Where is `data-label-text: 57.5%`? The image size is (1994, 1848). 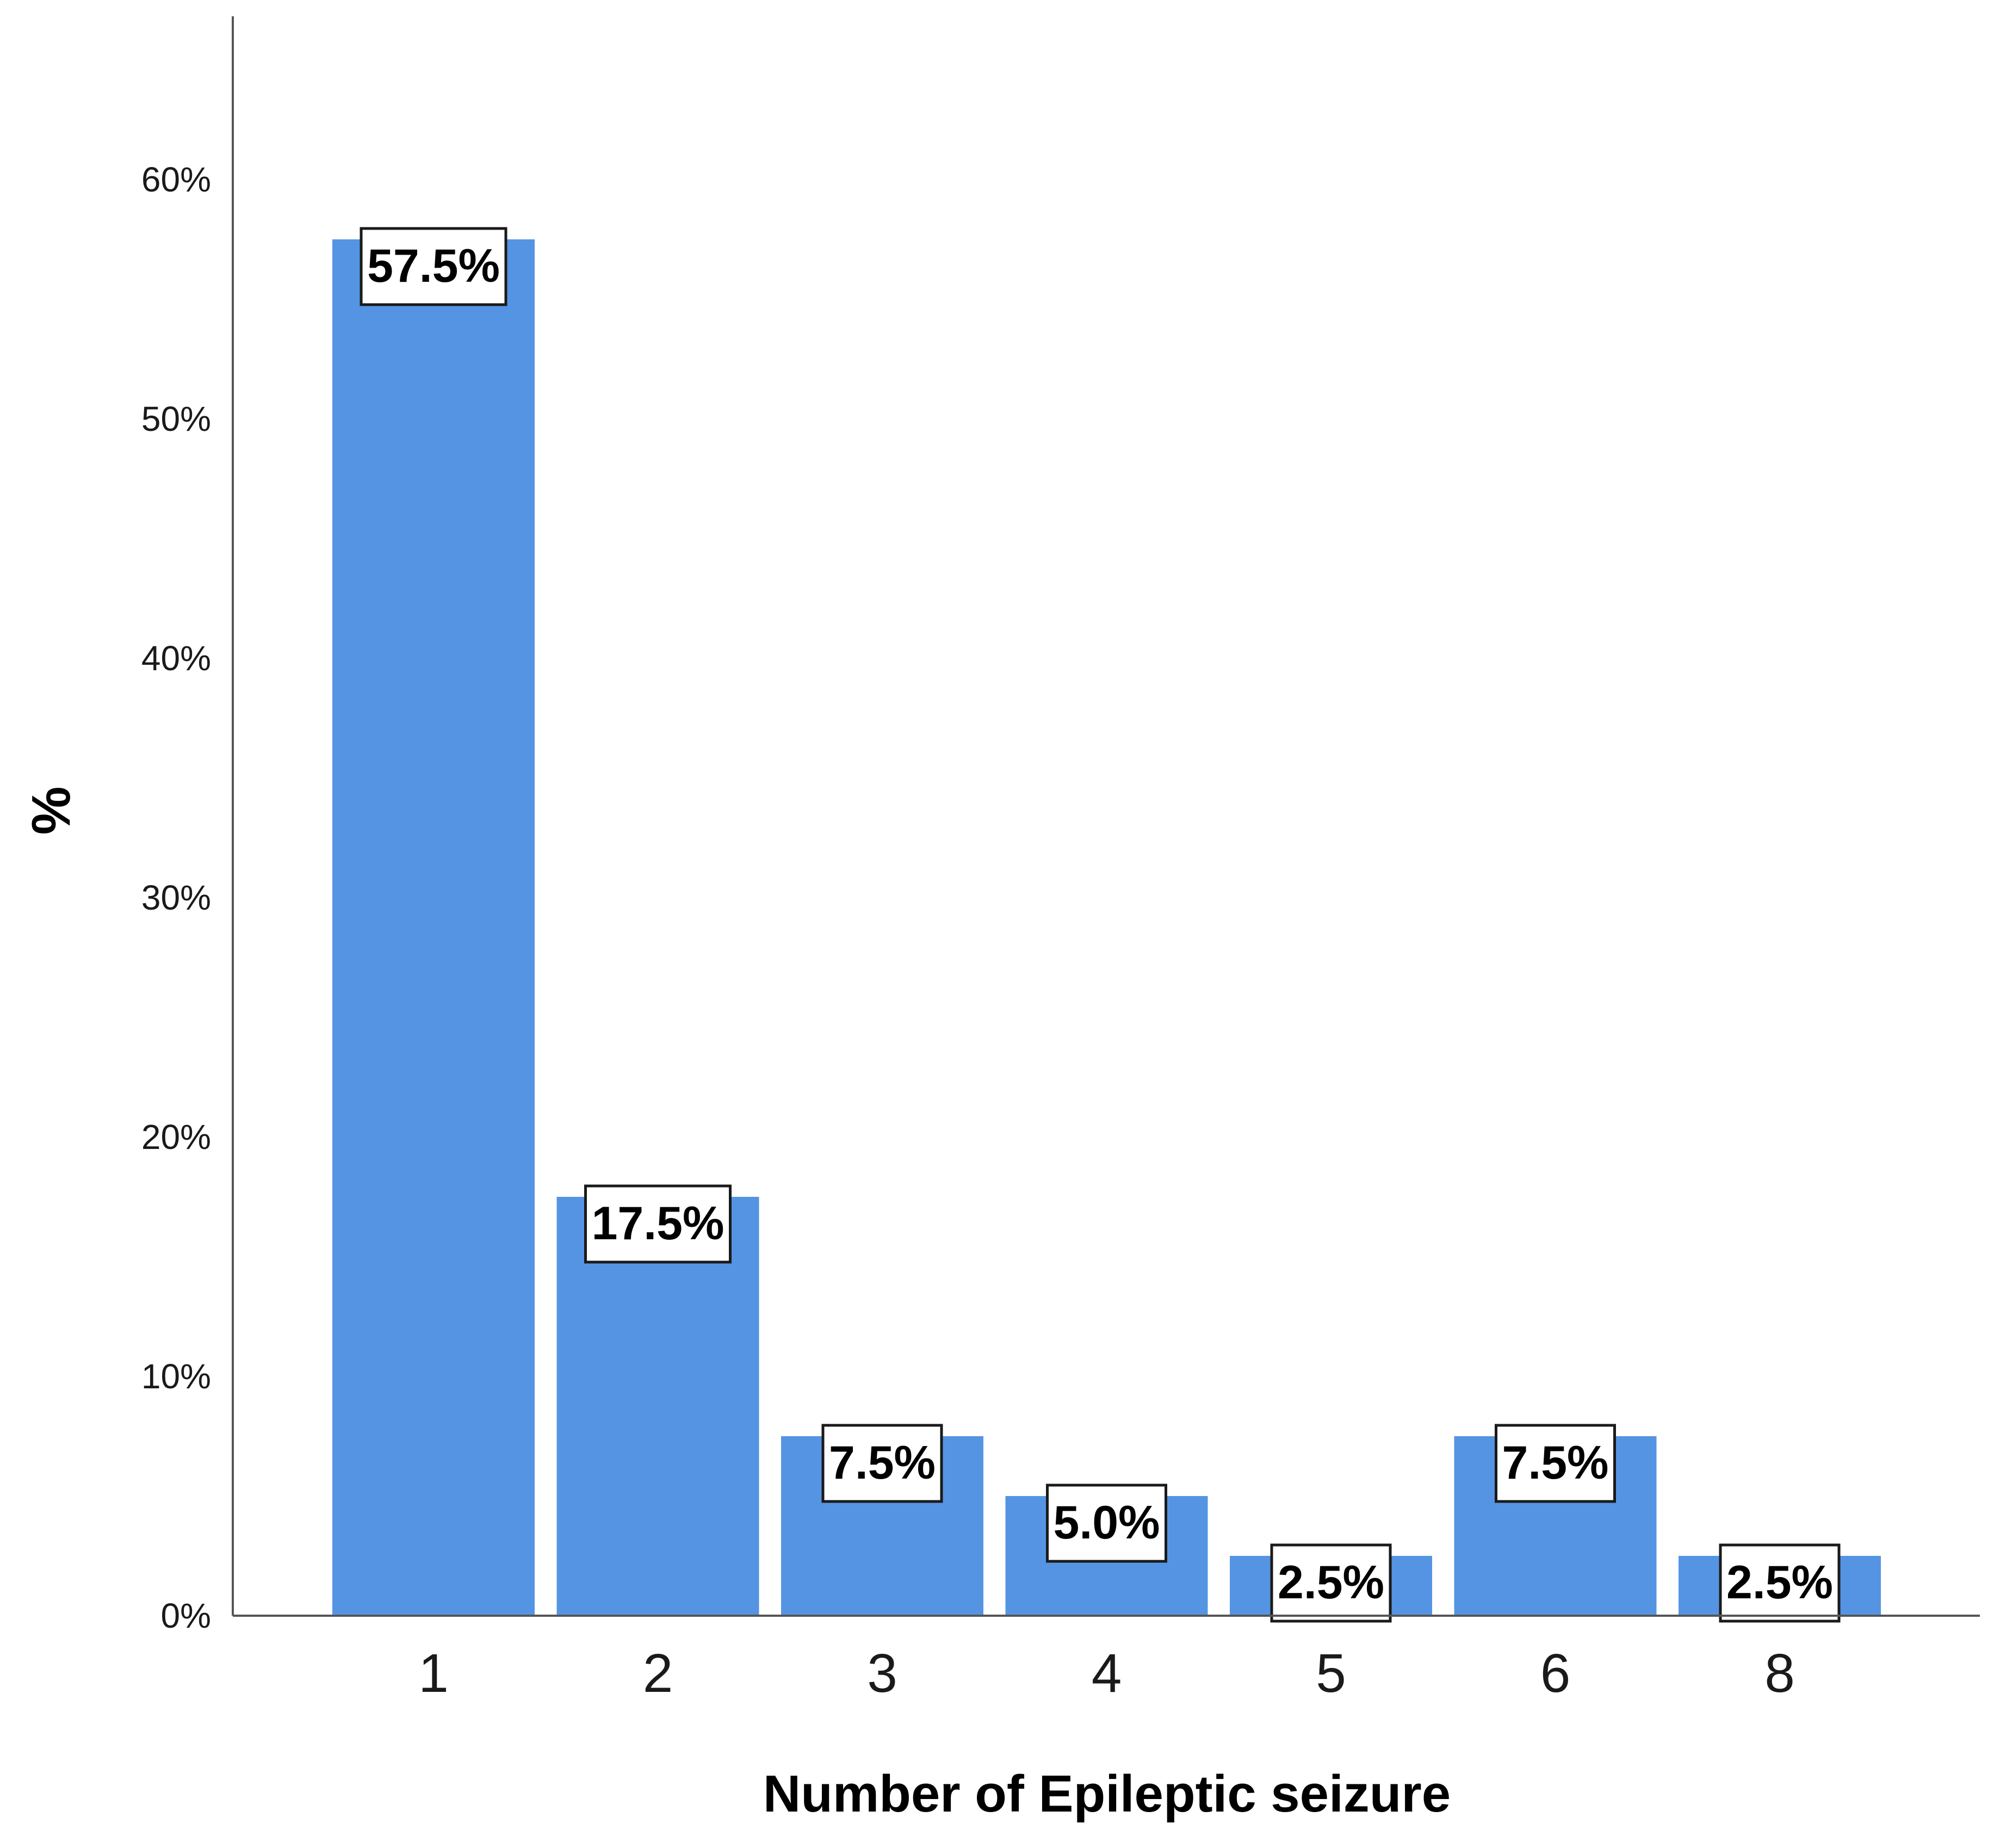 data-label-text: 57.5% is located at coordinates (433, 266).